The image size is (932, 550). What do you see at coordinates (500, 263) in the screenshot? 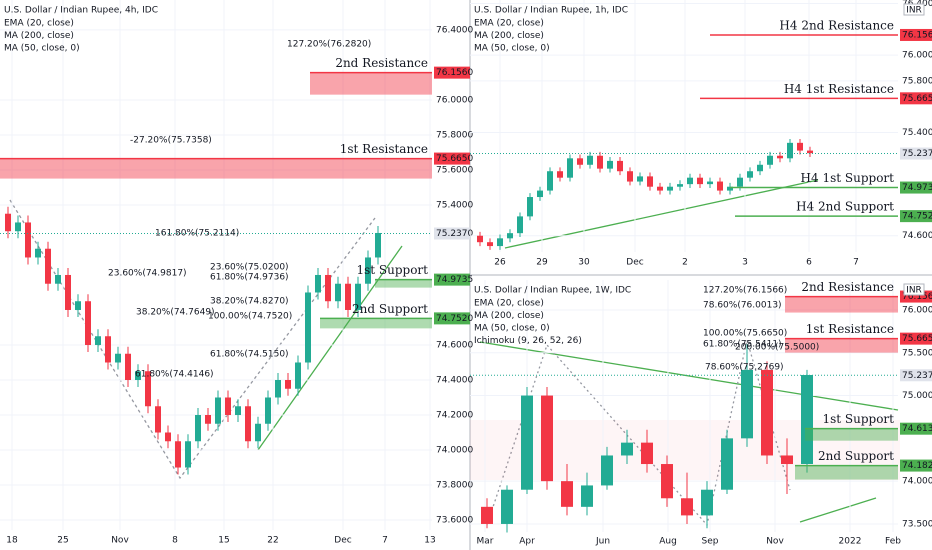
I see `x-tick-label: 26` at bounding box center [500, 263].